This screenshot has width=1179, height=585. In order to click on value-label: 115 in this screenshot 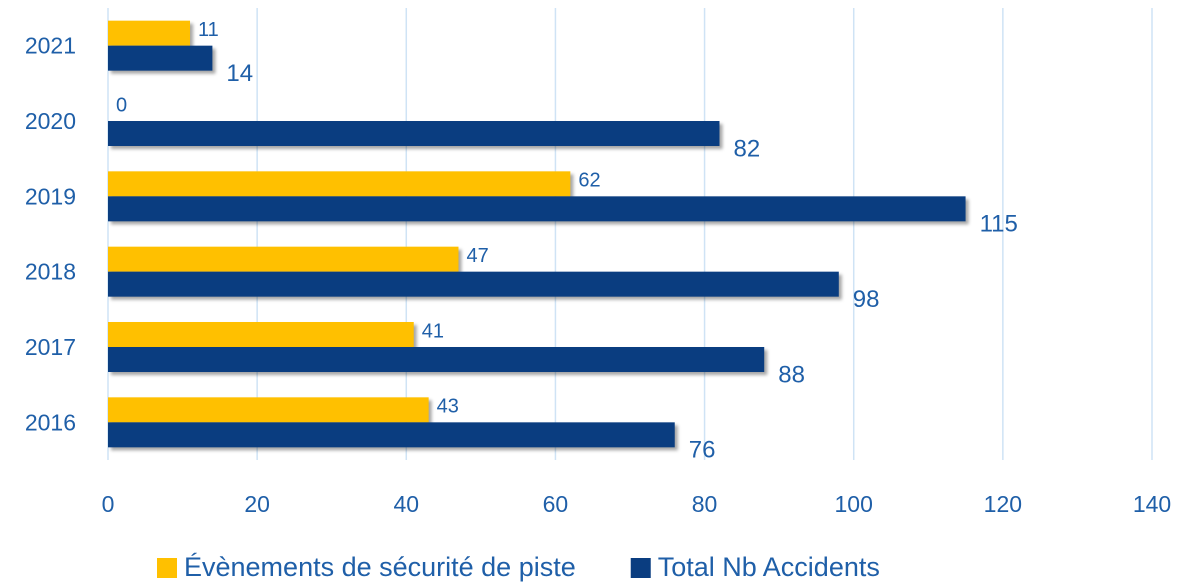, I will do `click(999, 224)`.